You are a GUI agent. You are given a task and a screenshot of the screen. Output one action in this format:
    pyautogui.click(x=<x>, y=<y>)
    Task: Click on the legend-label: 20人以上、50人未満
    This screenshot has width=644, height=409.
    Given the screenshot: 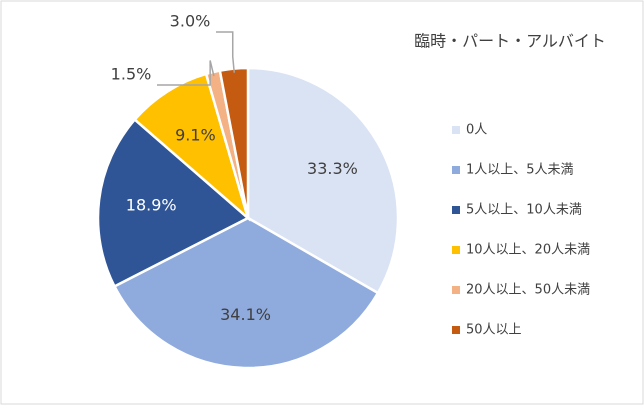 What is the action you would take?
    pyautogui.click(x=528, y=290)
    